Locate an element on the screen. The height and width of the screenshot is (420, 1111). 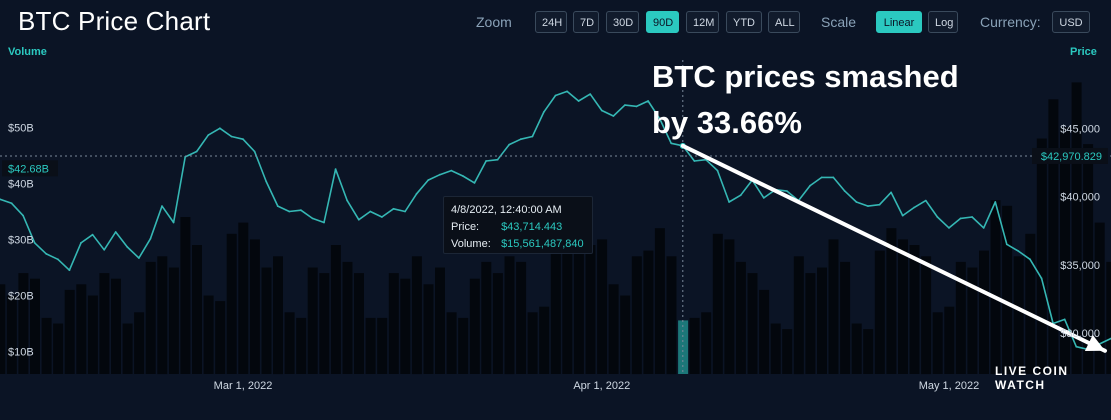
zoom-12m-button: 12M is located at coordinates (702, 22).